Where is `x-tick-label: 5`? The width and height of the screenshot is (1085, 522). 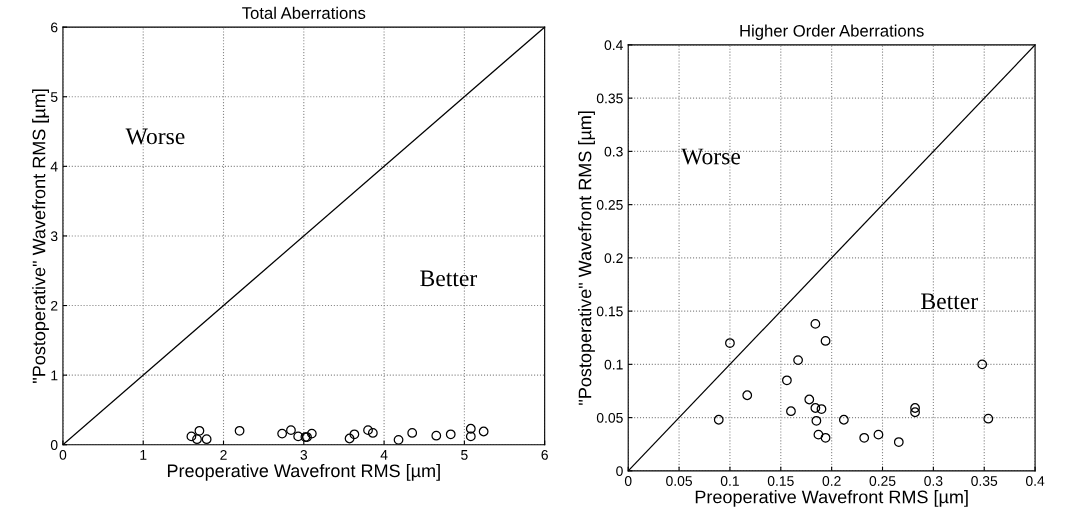
x-tick-label: 5 is located at coordinates (464, 455).